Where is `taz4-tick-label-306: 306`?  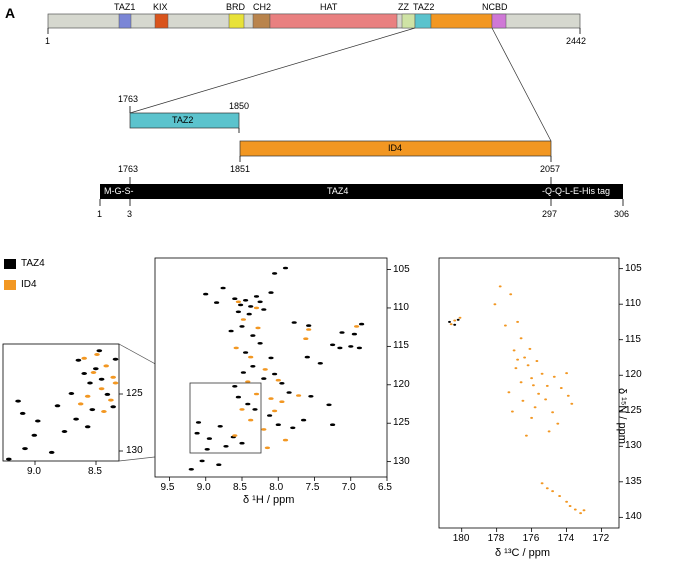 taz4-tick-label-306: 306 is located at coordinates (622, 214).